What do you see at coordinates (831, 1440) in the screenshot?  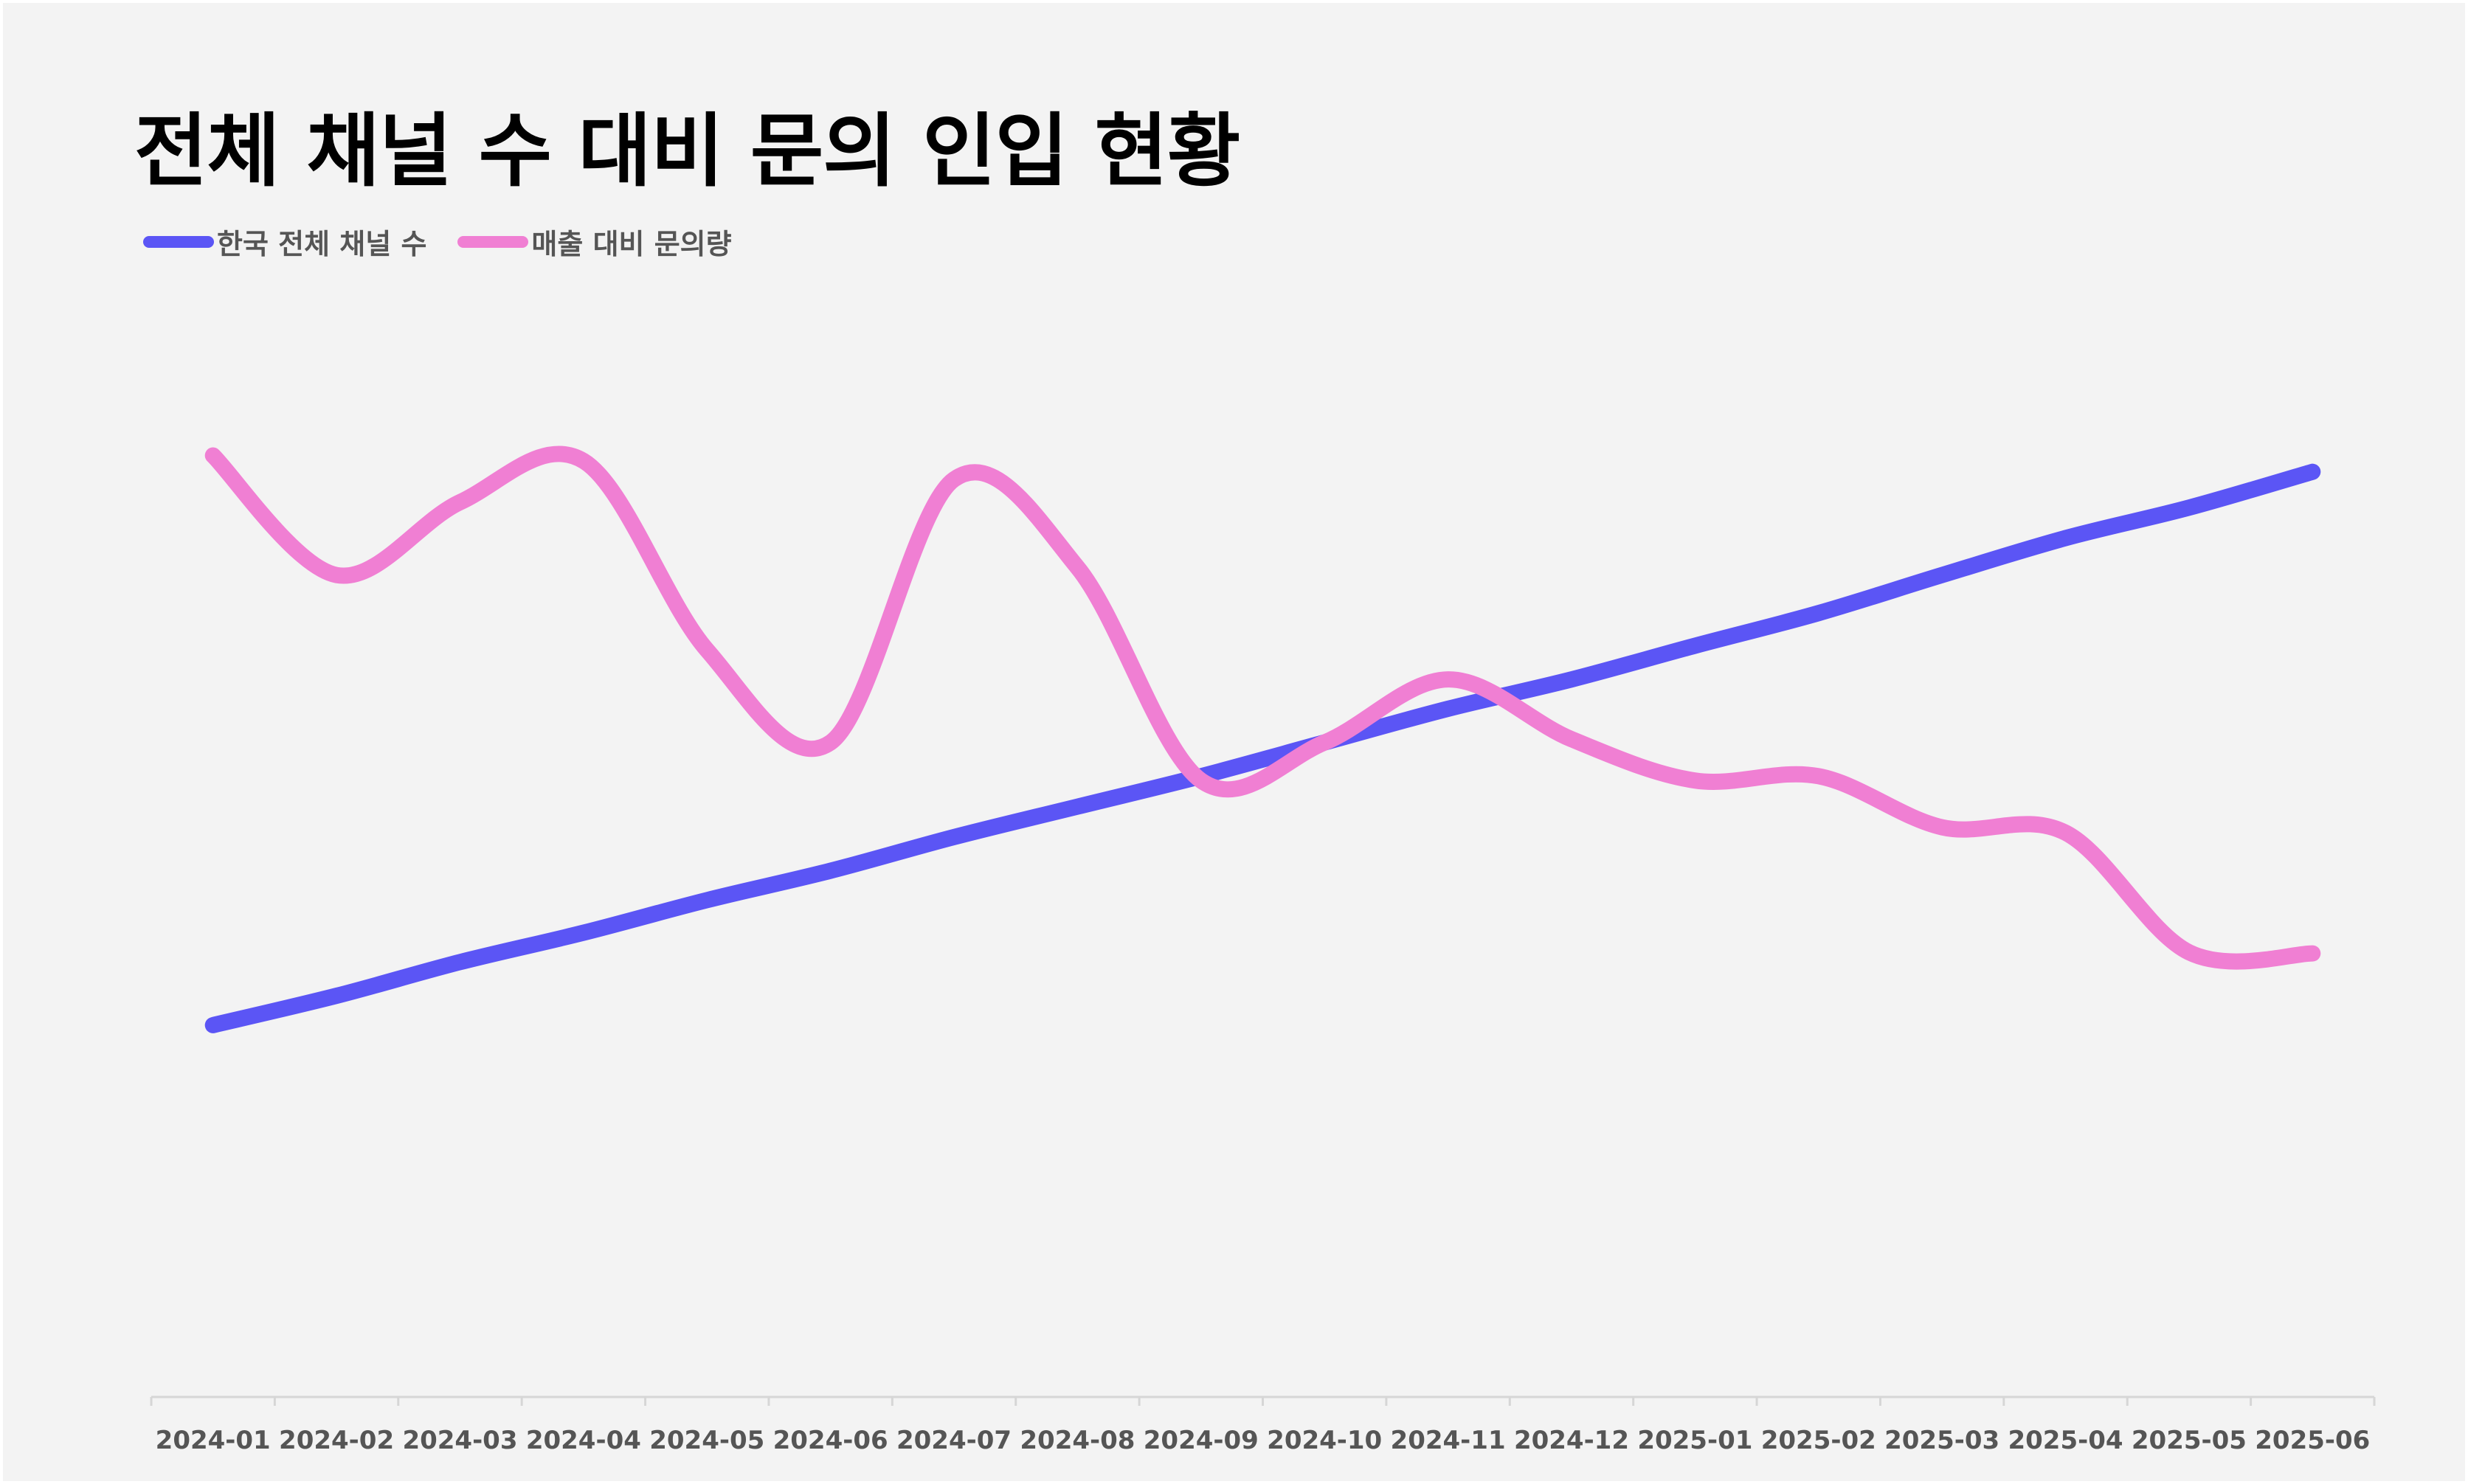 I see `x-tick-label: 2024-06` at bounding box center [831, 1440].